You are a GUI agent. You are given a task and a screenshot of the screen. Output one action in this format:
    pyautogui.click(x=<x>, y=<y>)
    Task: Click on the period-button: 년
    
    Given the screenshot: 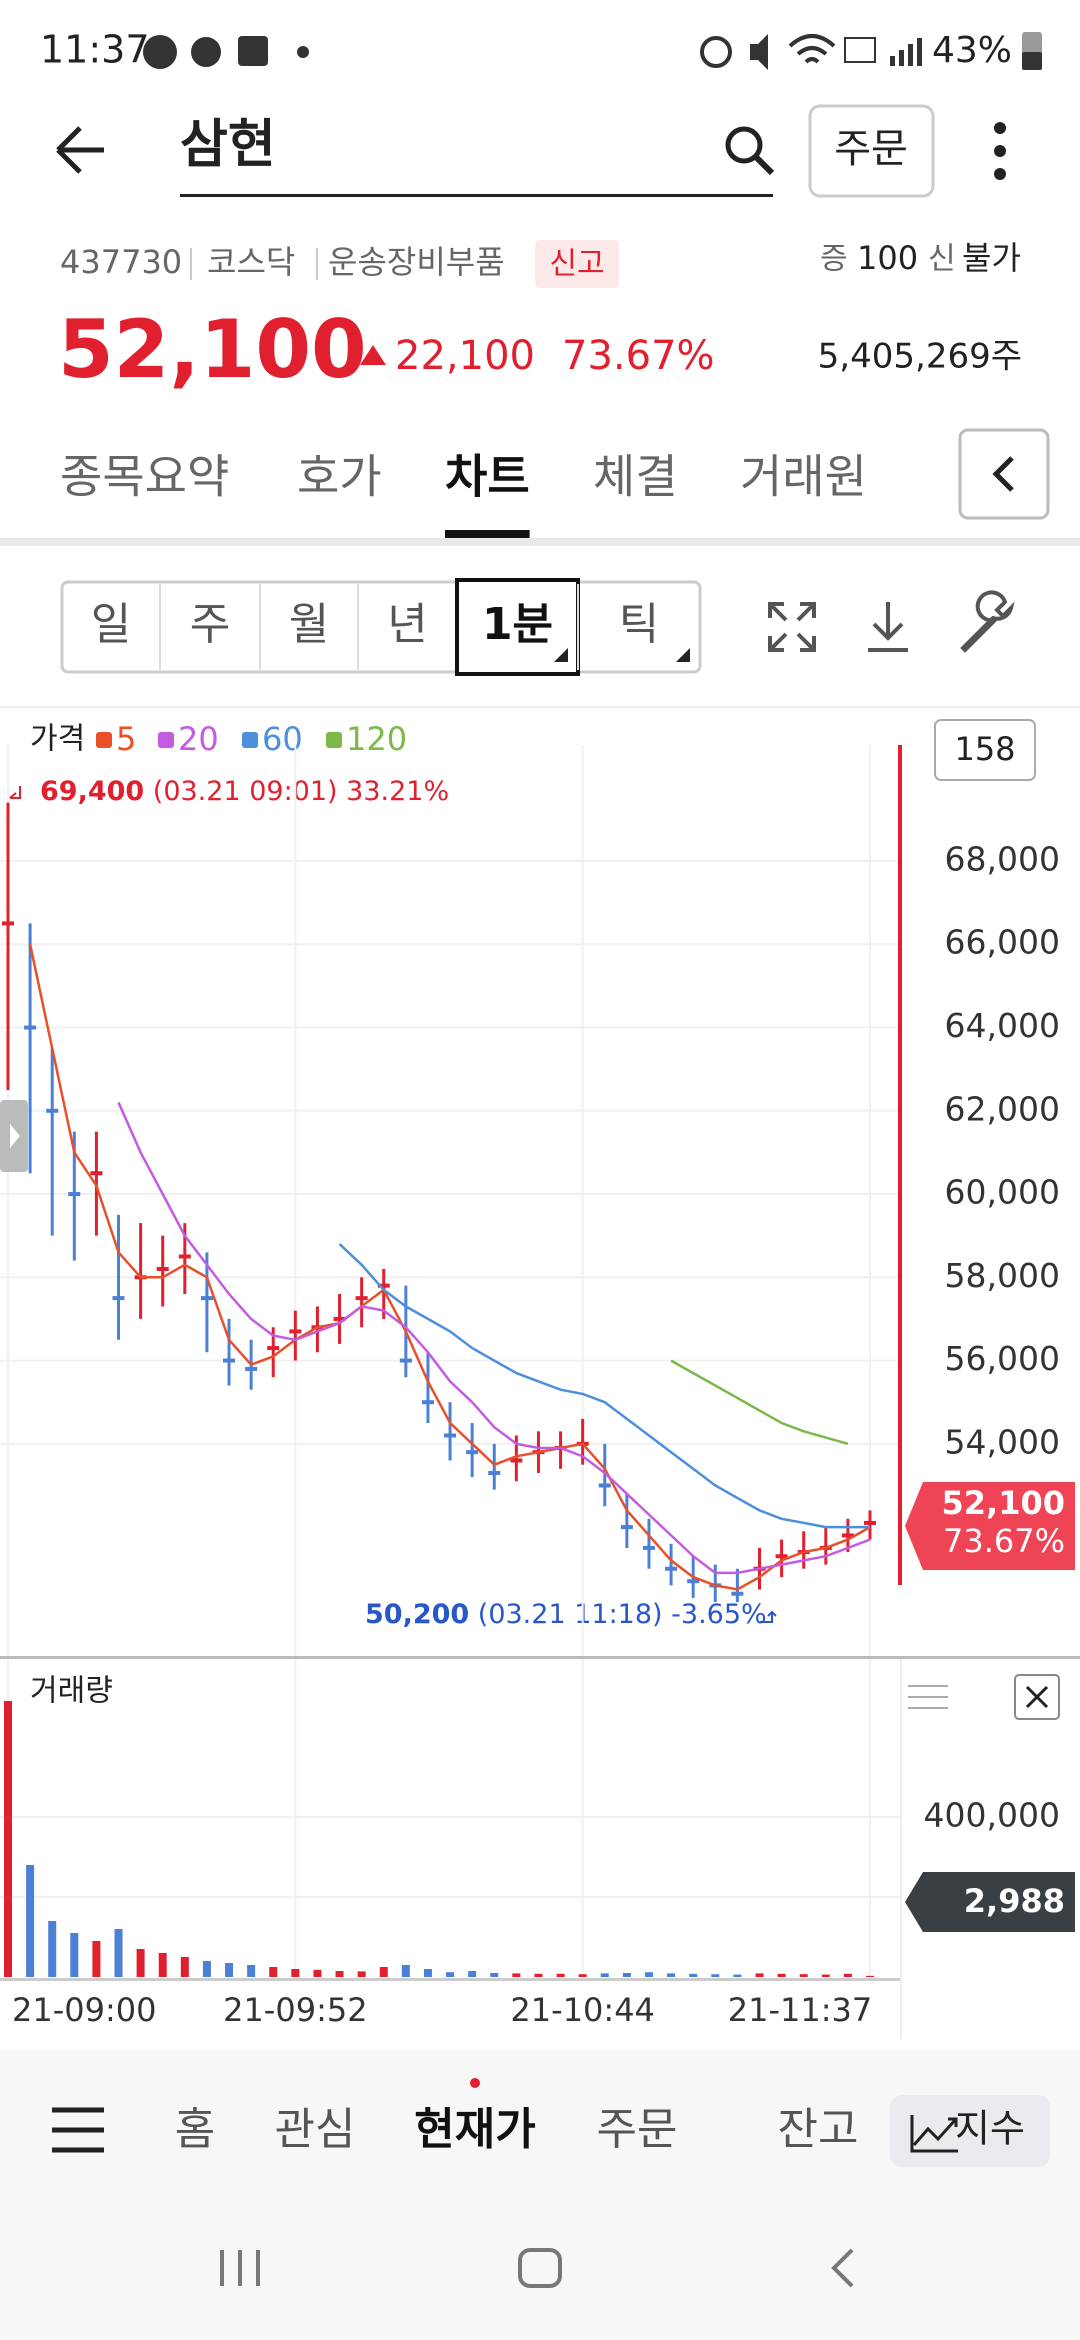 What is the action you would take?
    pyautogui.click(x=407, y=624)
    